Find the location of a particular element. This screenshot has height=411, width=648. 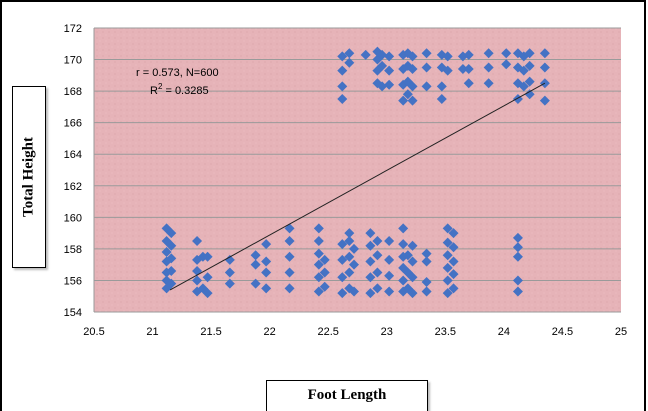

x-tick-label: 22 is located at coordinates (270, 332).